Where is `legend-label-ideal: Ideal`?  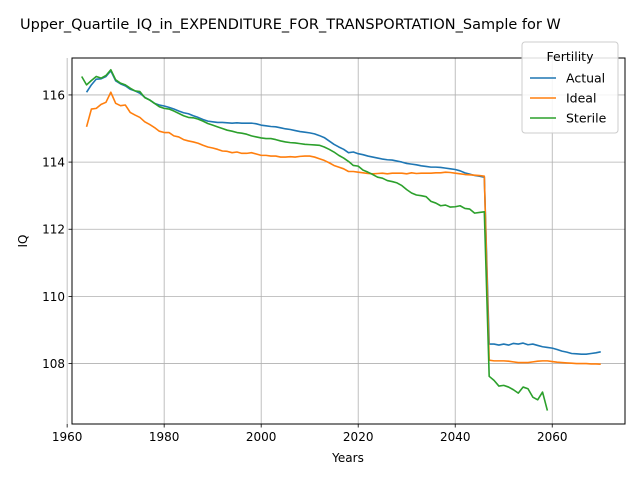 legend-label-ideal: Ideal is located at coordinates (581, 98).